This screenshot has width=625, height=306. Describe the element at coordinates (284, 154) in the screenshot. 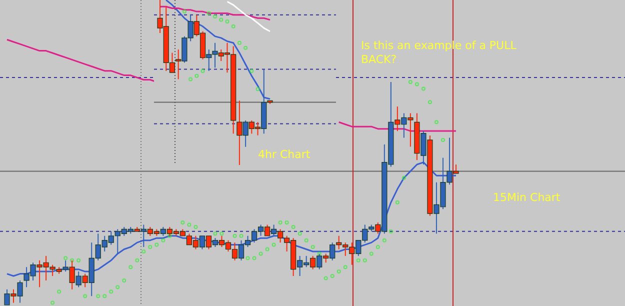

I see `annotation: 4hr Chart` at that location.